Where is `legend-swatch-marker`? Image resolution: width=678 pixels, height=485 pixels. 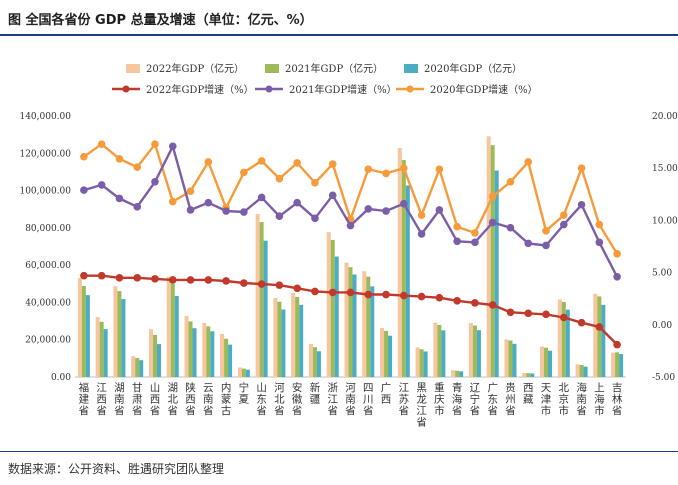 legend-swatch-marker is located at coordinates (126, 89).